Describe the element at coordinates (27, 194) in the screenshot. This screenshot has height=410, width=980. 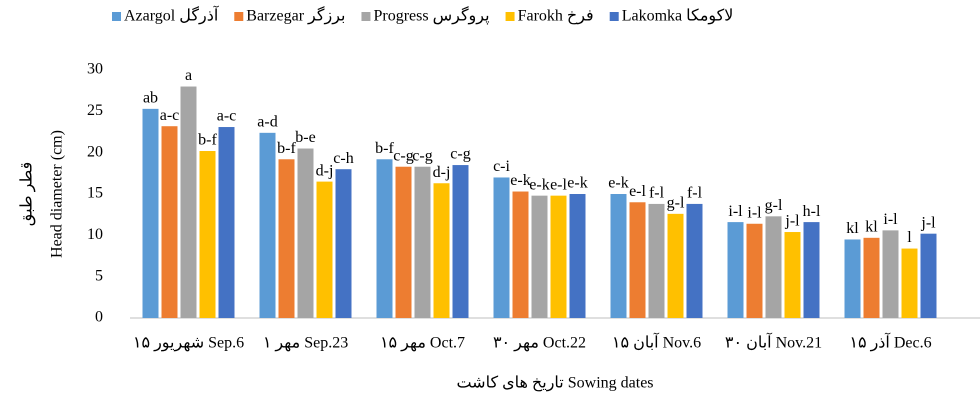
I see `y-axis-label-fa: قطر طبق` at that location.